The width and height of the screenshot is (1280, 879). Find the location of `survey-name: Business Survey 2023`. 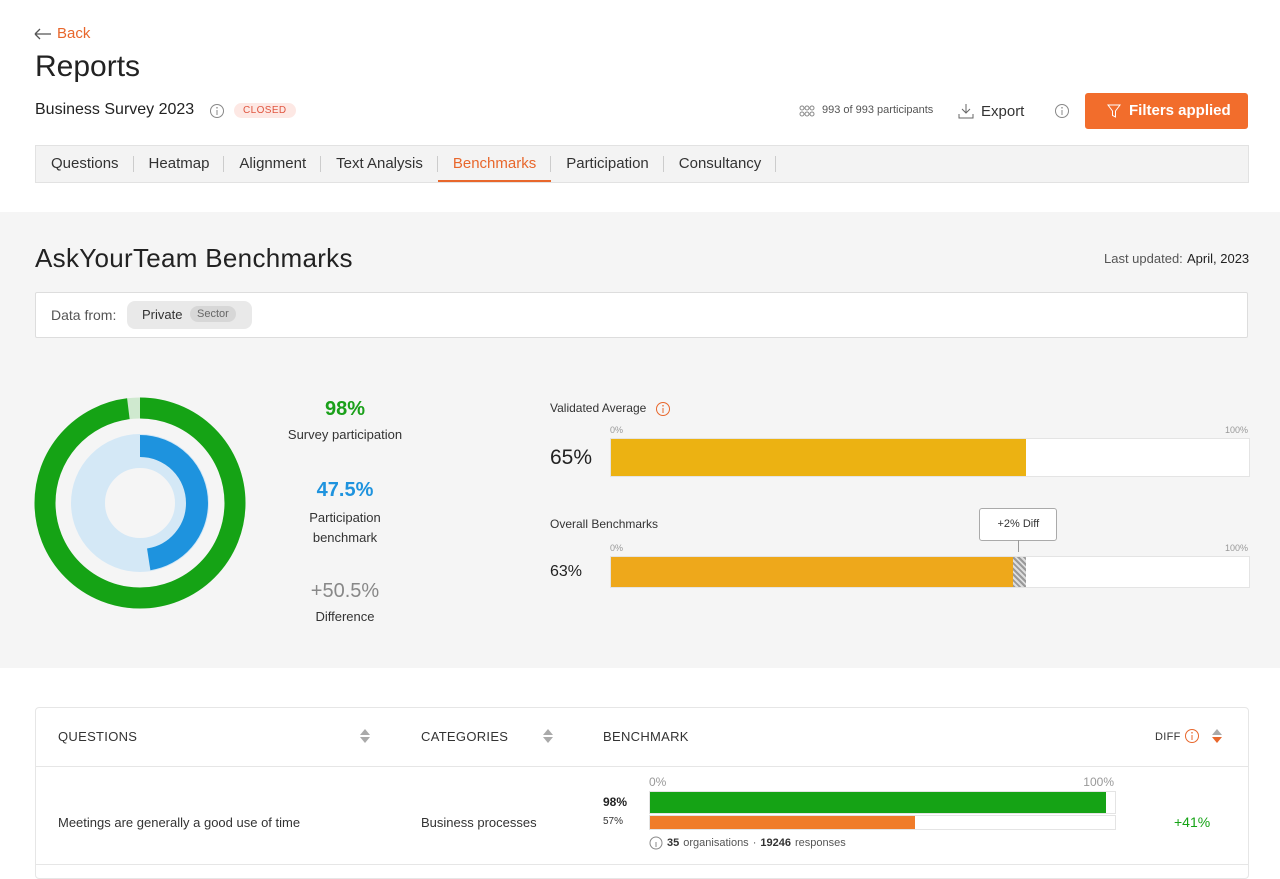

survey-name: Business Survey 2023 is located at coordinates (115, 109).